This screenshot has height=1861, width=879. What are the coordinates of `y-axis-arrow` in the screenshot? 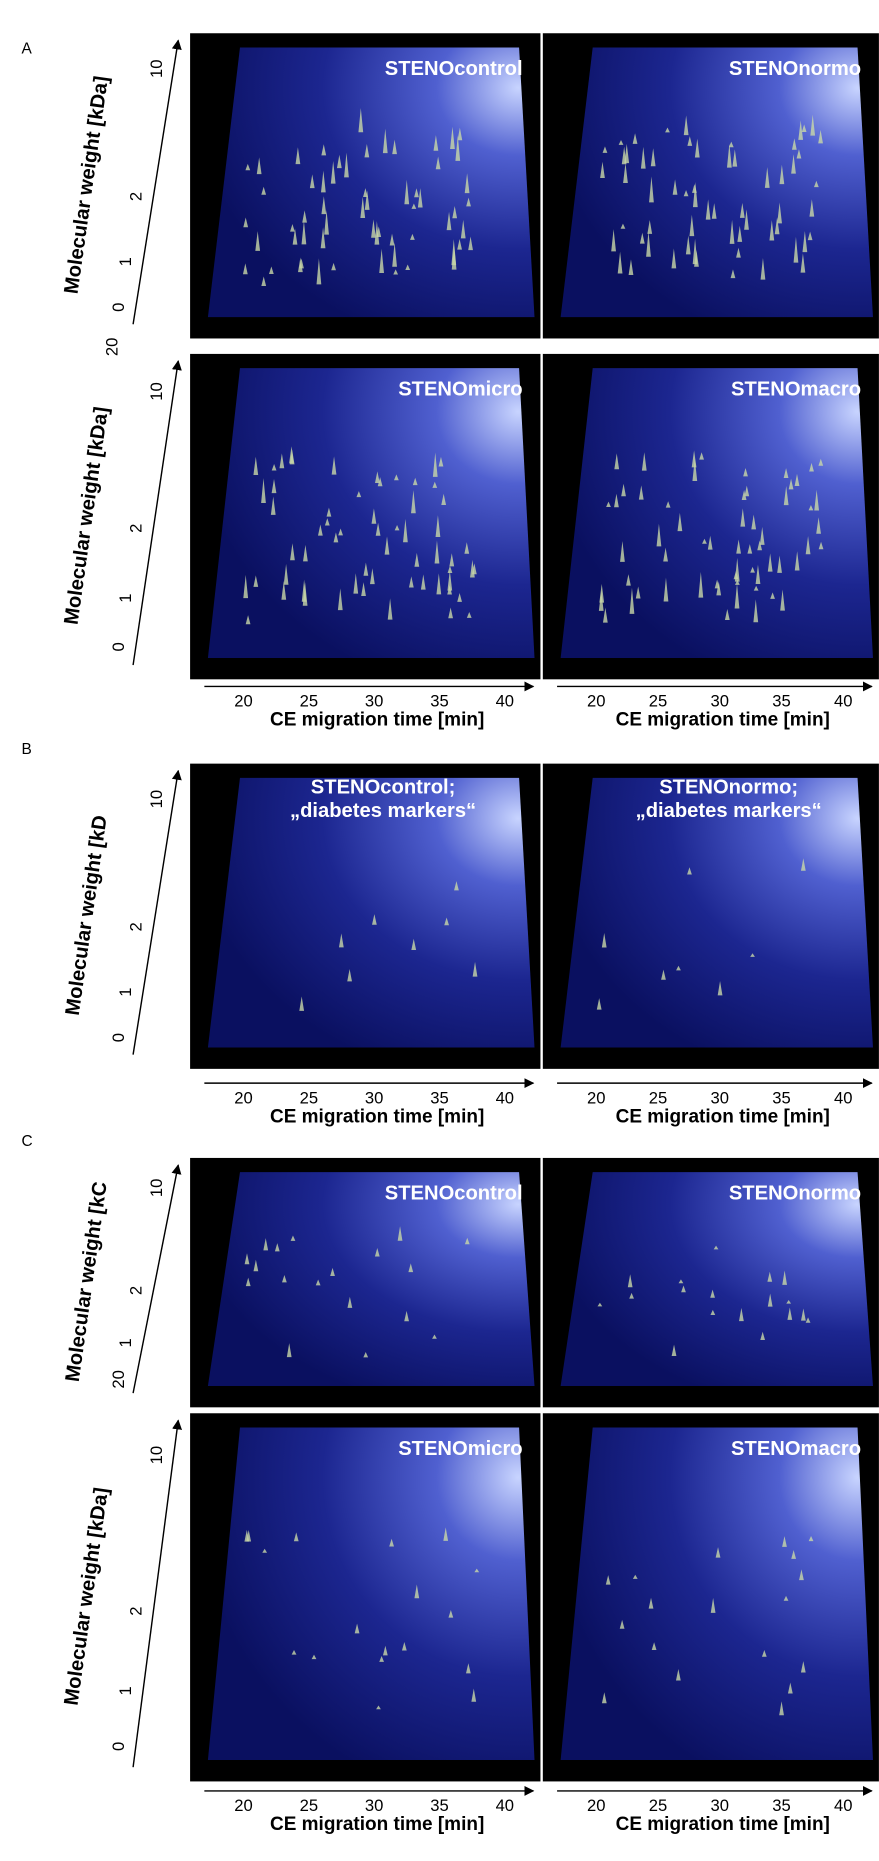 It's located at (157, 912).